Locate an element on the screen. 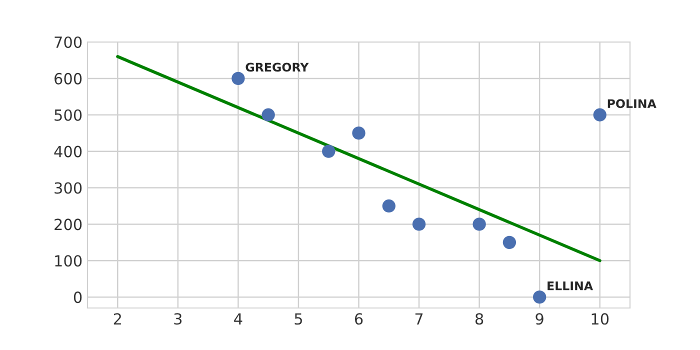 This screenshot has height=350, width=700. x-tick-label: 2 is located at coordinates (117, 318).